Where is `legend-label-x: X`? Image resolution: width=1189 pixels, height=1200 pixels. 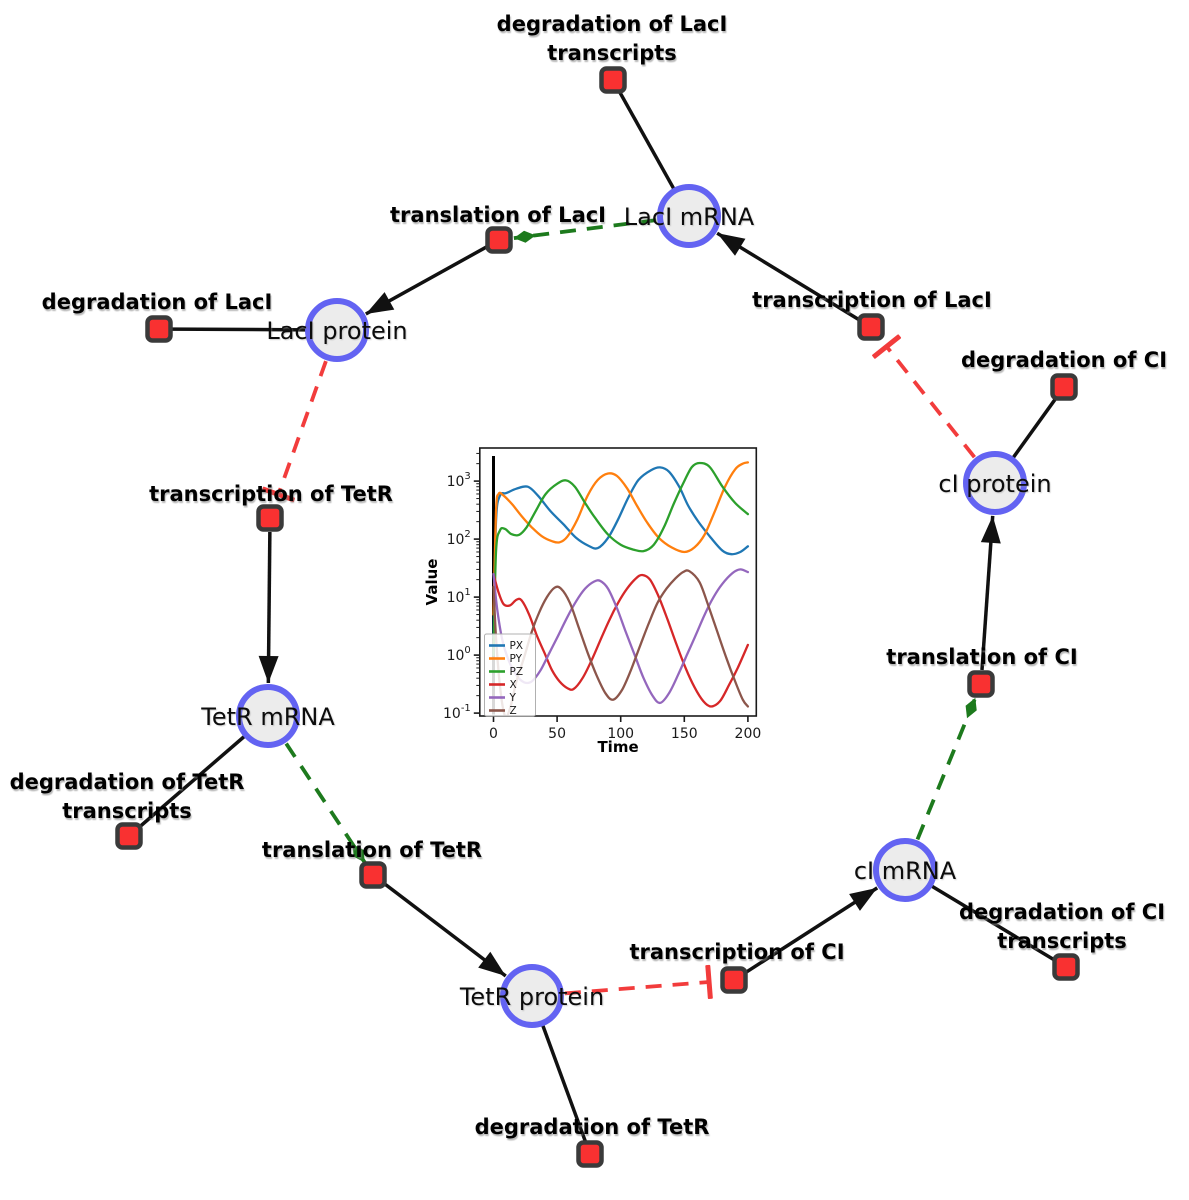
legend-label-x: X is located at coordinates (513, 685).